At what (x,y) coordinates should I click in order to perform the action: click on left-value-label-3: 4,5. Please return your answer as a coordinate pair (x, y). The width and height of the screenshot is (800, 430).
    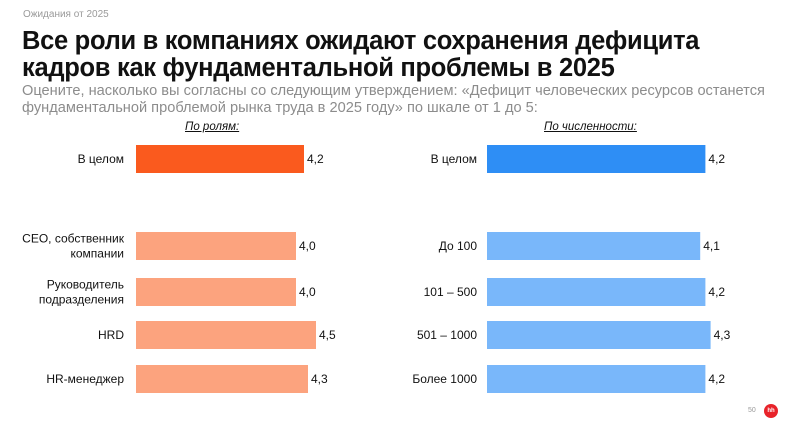
    Looking at the image, I should click on (327, 335).